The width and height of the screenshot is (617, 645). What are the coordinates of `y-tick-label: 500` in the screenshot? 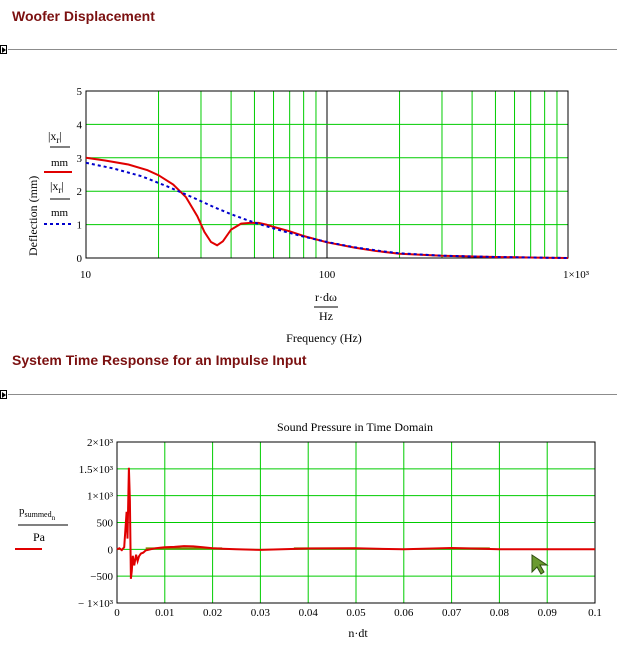 It's located at (105, 524).